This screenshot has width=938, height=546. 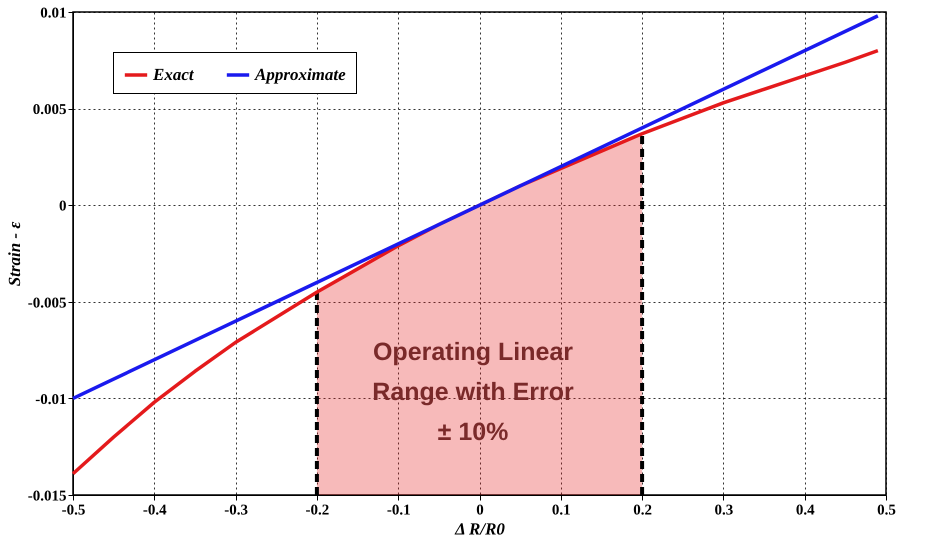 I want to click on y-tick-label: -0.01, so click(x=50, y=400).